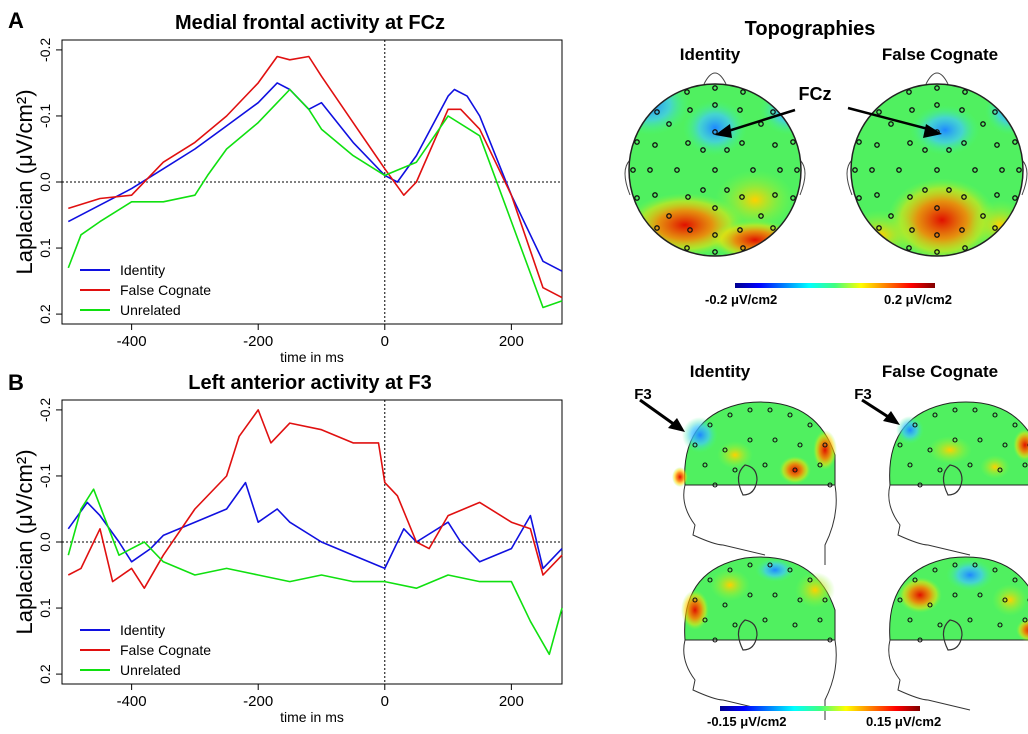  What do you see at coordinates (310, 23) in the screenshot?
I see `chart-a-title: Medial frontal activity at FCz` at bounding box center [310, 23].